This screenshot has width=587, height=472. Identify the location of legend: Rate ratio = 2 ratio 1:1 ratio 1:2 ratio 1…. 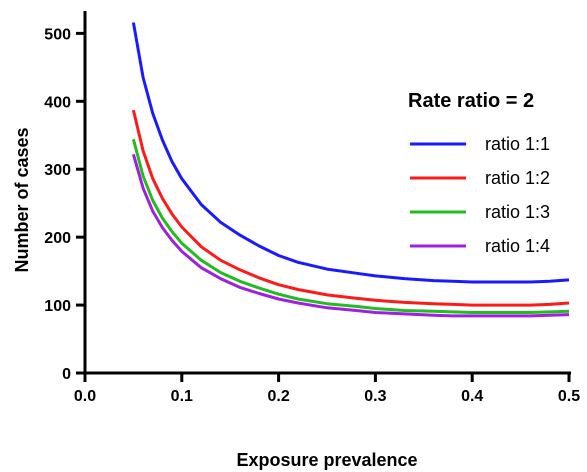
(479, 173).